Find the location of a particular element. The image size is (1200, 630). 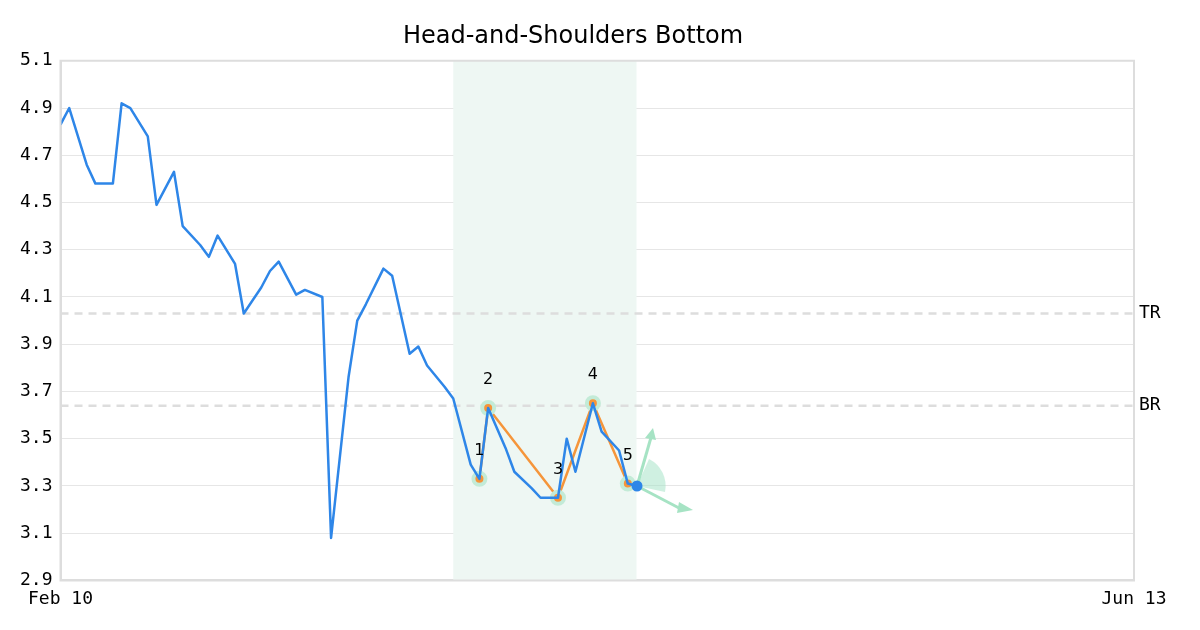

annotation: 3 is located at coordinates (558, 468).